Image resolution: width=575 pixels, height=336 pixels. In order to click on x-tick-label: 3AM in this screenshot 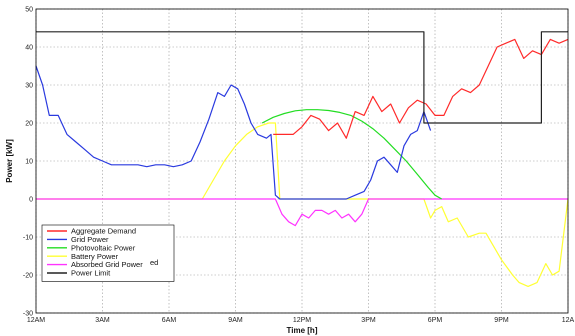, I will do `click(102, 320)`.